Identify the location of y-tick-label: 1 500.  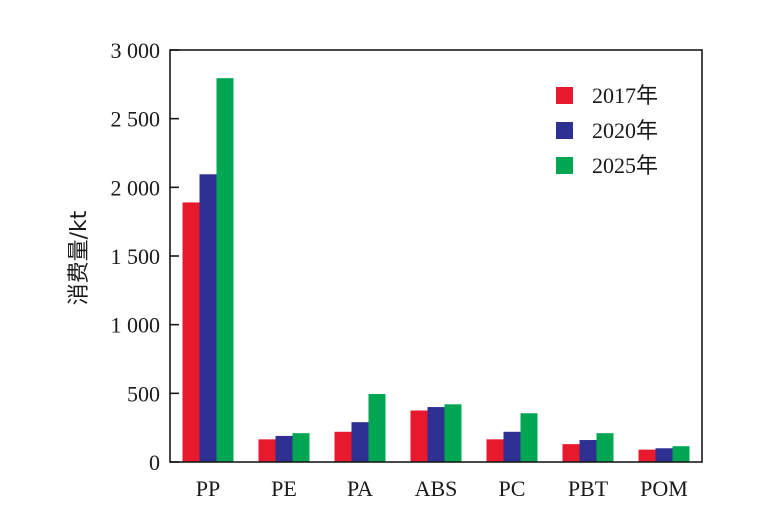
(136, 256).